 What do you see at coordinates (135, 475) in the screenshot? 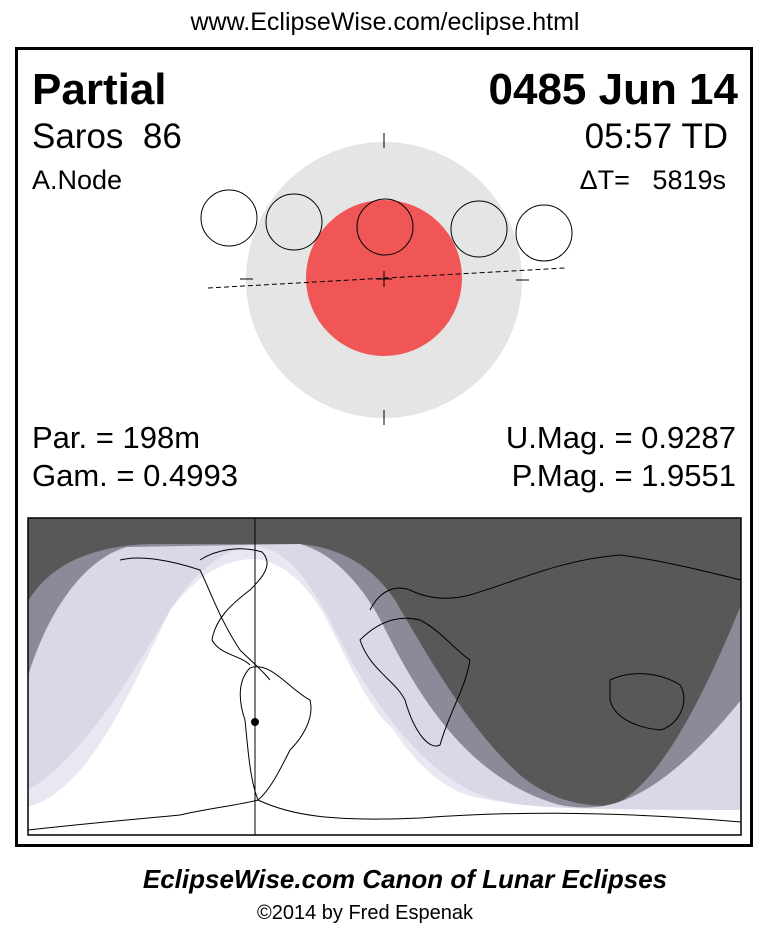
I see `gamma-value: Gam. = 0.4993` at bounding box center [135, 475].